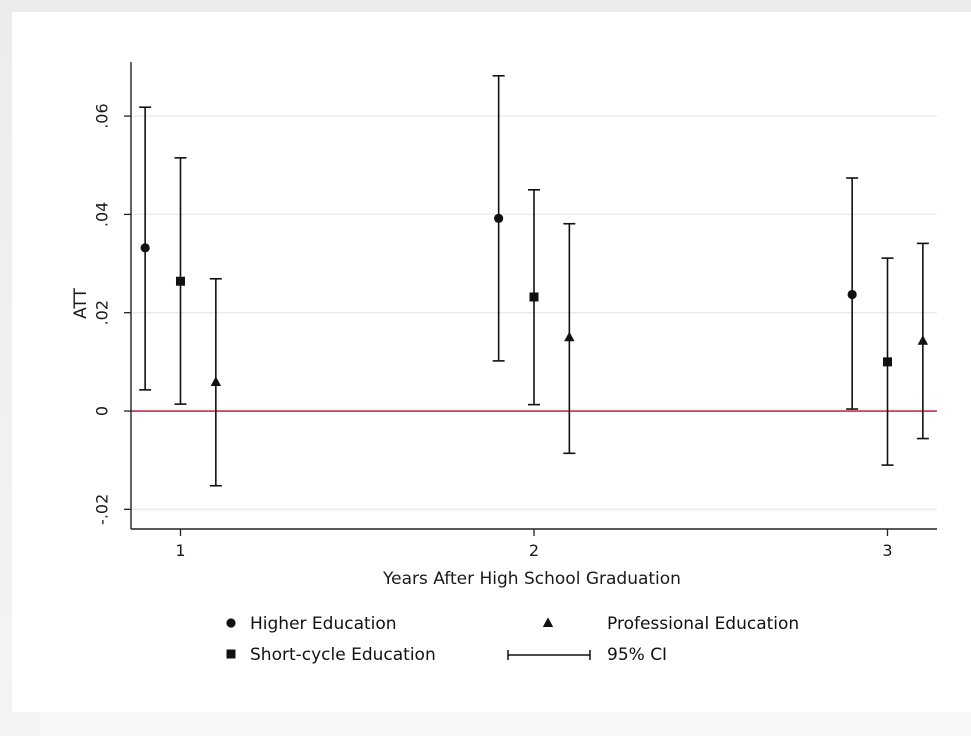  What do you see at coordinates (887, 550) in the screenshot?
I see `x-tick-label: 3` at bounding box center [887, 550].